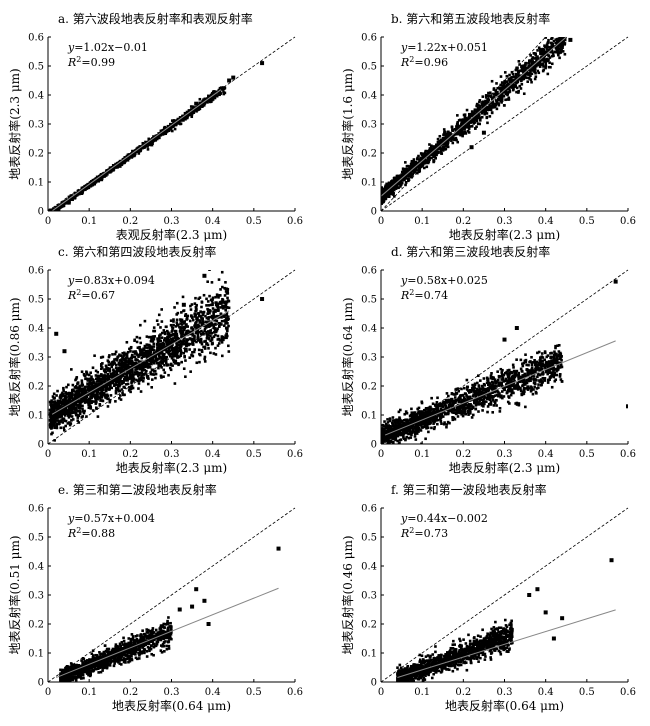 This screenshot has height=726, width=650. What do you see at coordinates (171, 234) in the screenshot?
I see `x-axis-label: 表观反射率(2.3 μm)` at bounding box center [171, 234].